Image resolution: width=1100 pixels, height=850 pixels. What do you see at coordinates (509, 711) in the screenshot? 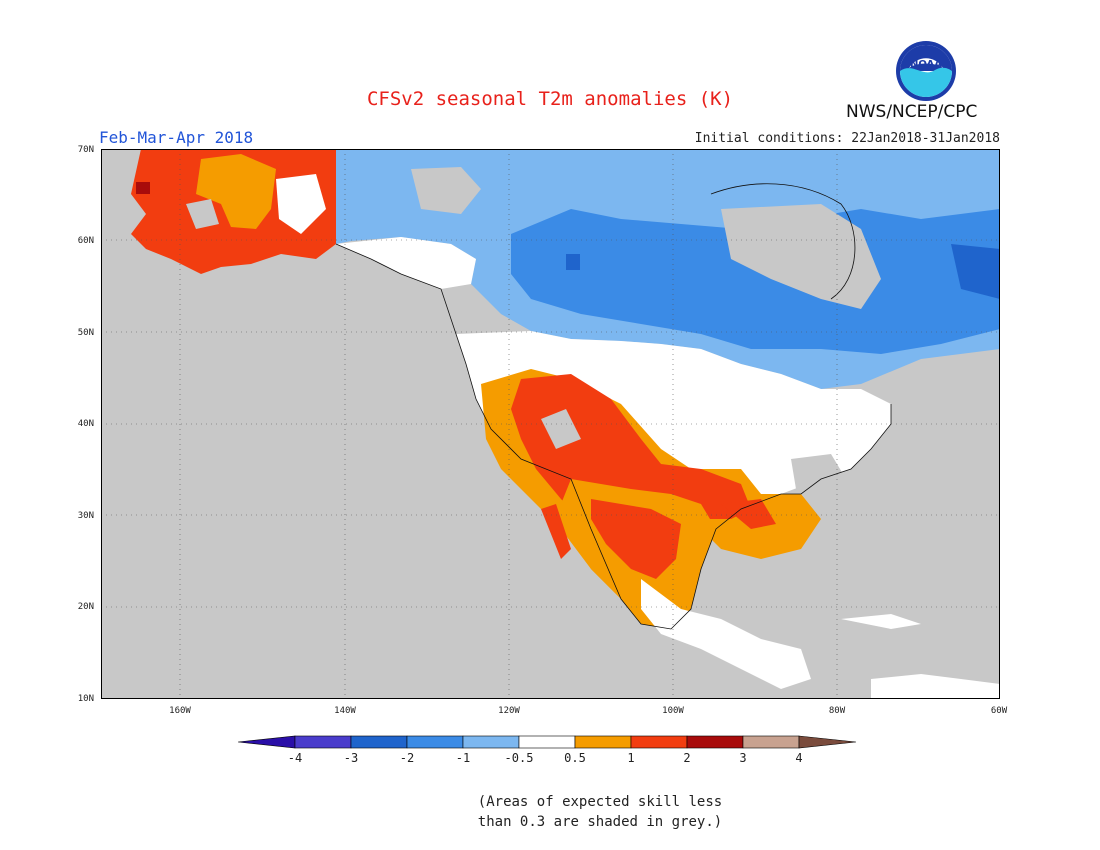
I see `lon-label-120w: 120W` at bounding box center [509, 711].